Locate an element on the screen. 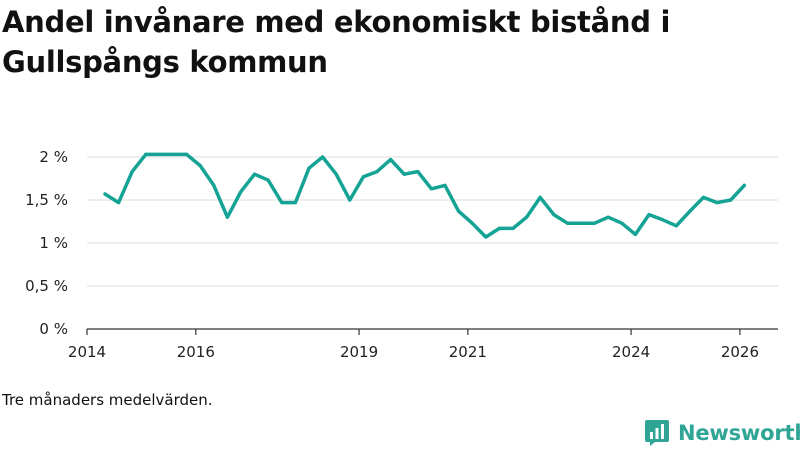  y-tick-label: 0 % is located at coordinates (53, 329).